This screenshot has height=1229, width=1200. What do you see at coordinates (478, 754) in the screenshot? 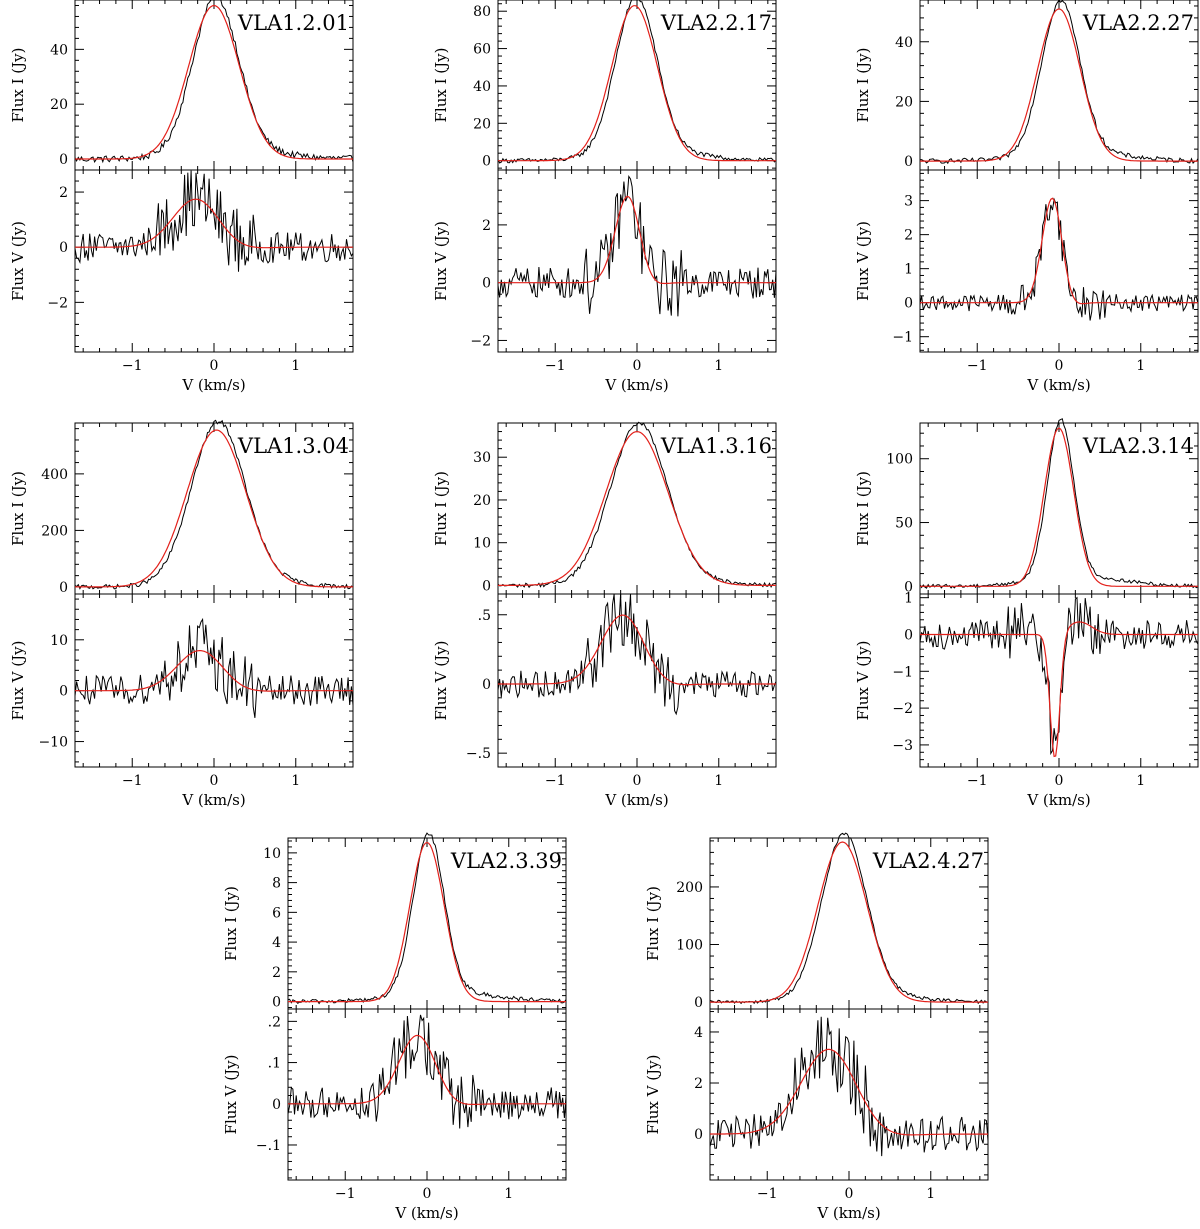
I see `y-tick-label: −.5` at bounding box center [478, 754].